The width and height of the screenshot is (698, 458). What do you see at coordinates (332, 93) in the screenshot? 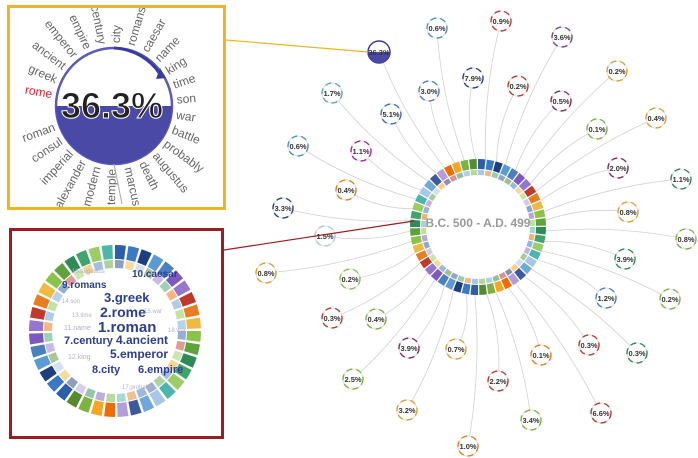
I see `topic-node: 1.7%` at bounding box center [332, 93].